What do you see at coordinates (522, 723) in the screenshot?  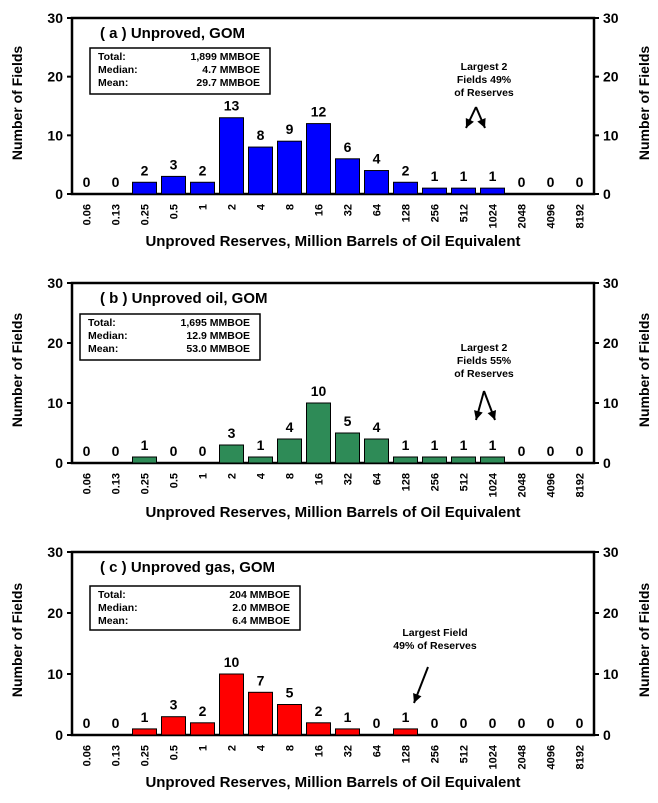 I see `bar-value-label-c-15: 0` at bounding box center [522, 723].